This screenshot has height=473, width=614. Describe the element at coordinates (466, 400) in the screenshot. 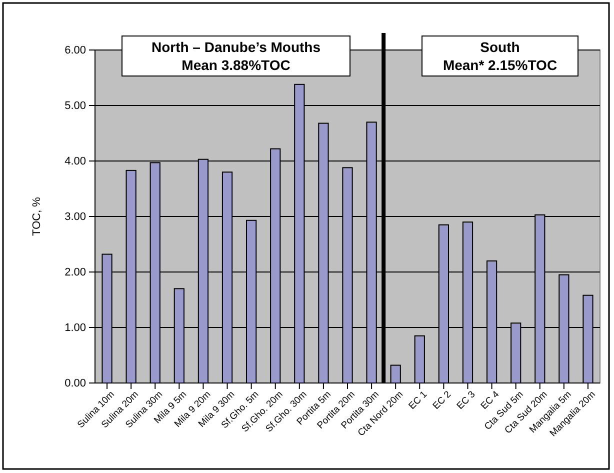

I see `x-tick-label: EC 3` at that location.